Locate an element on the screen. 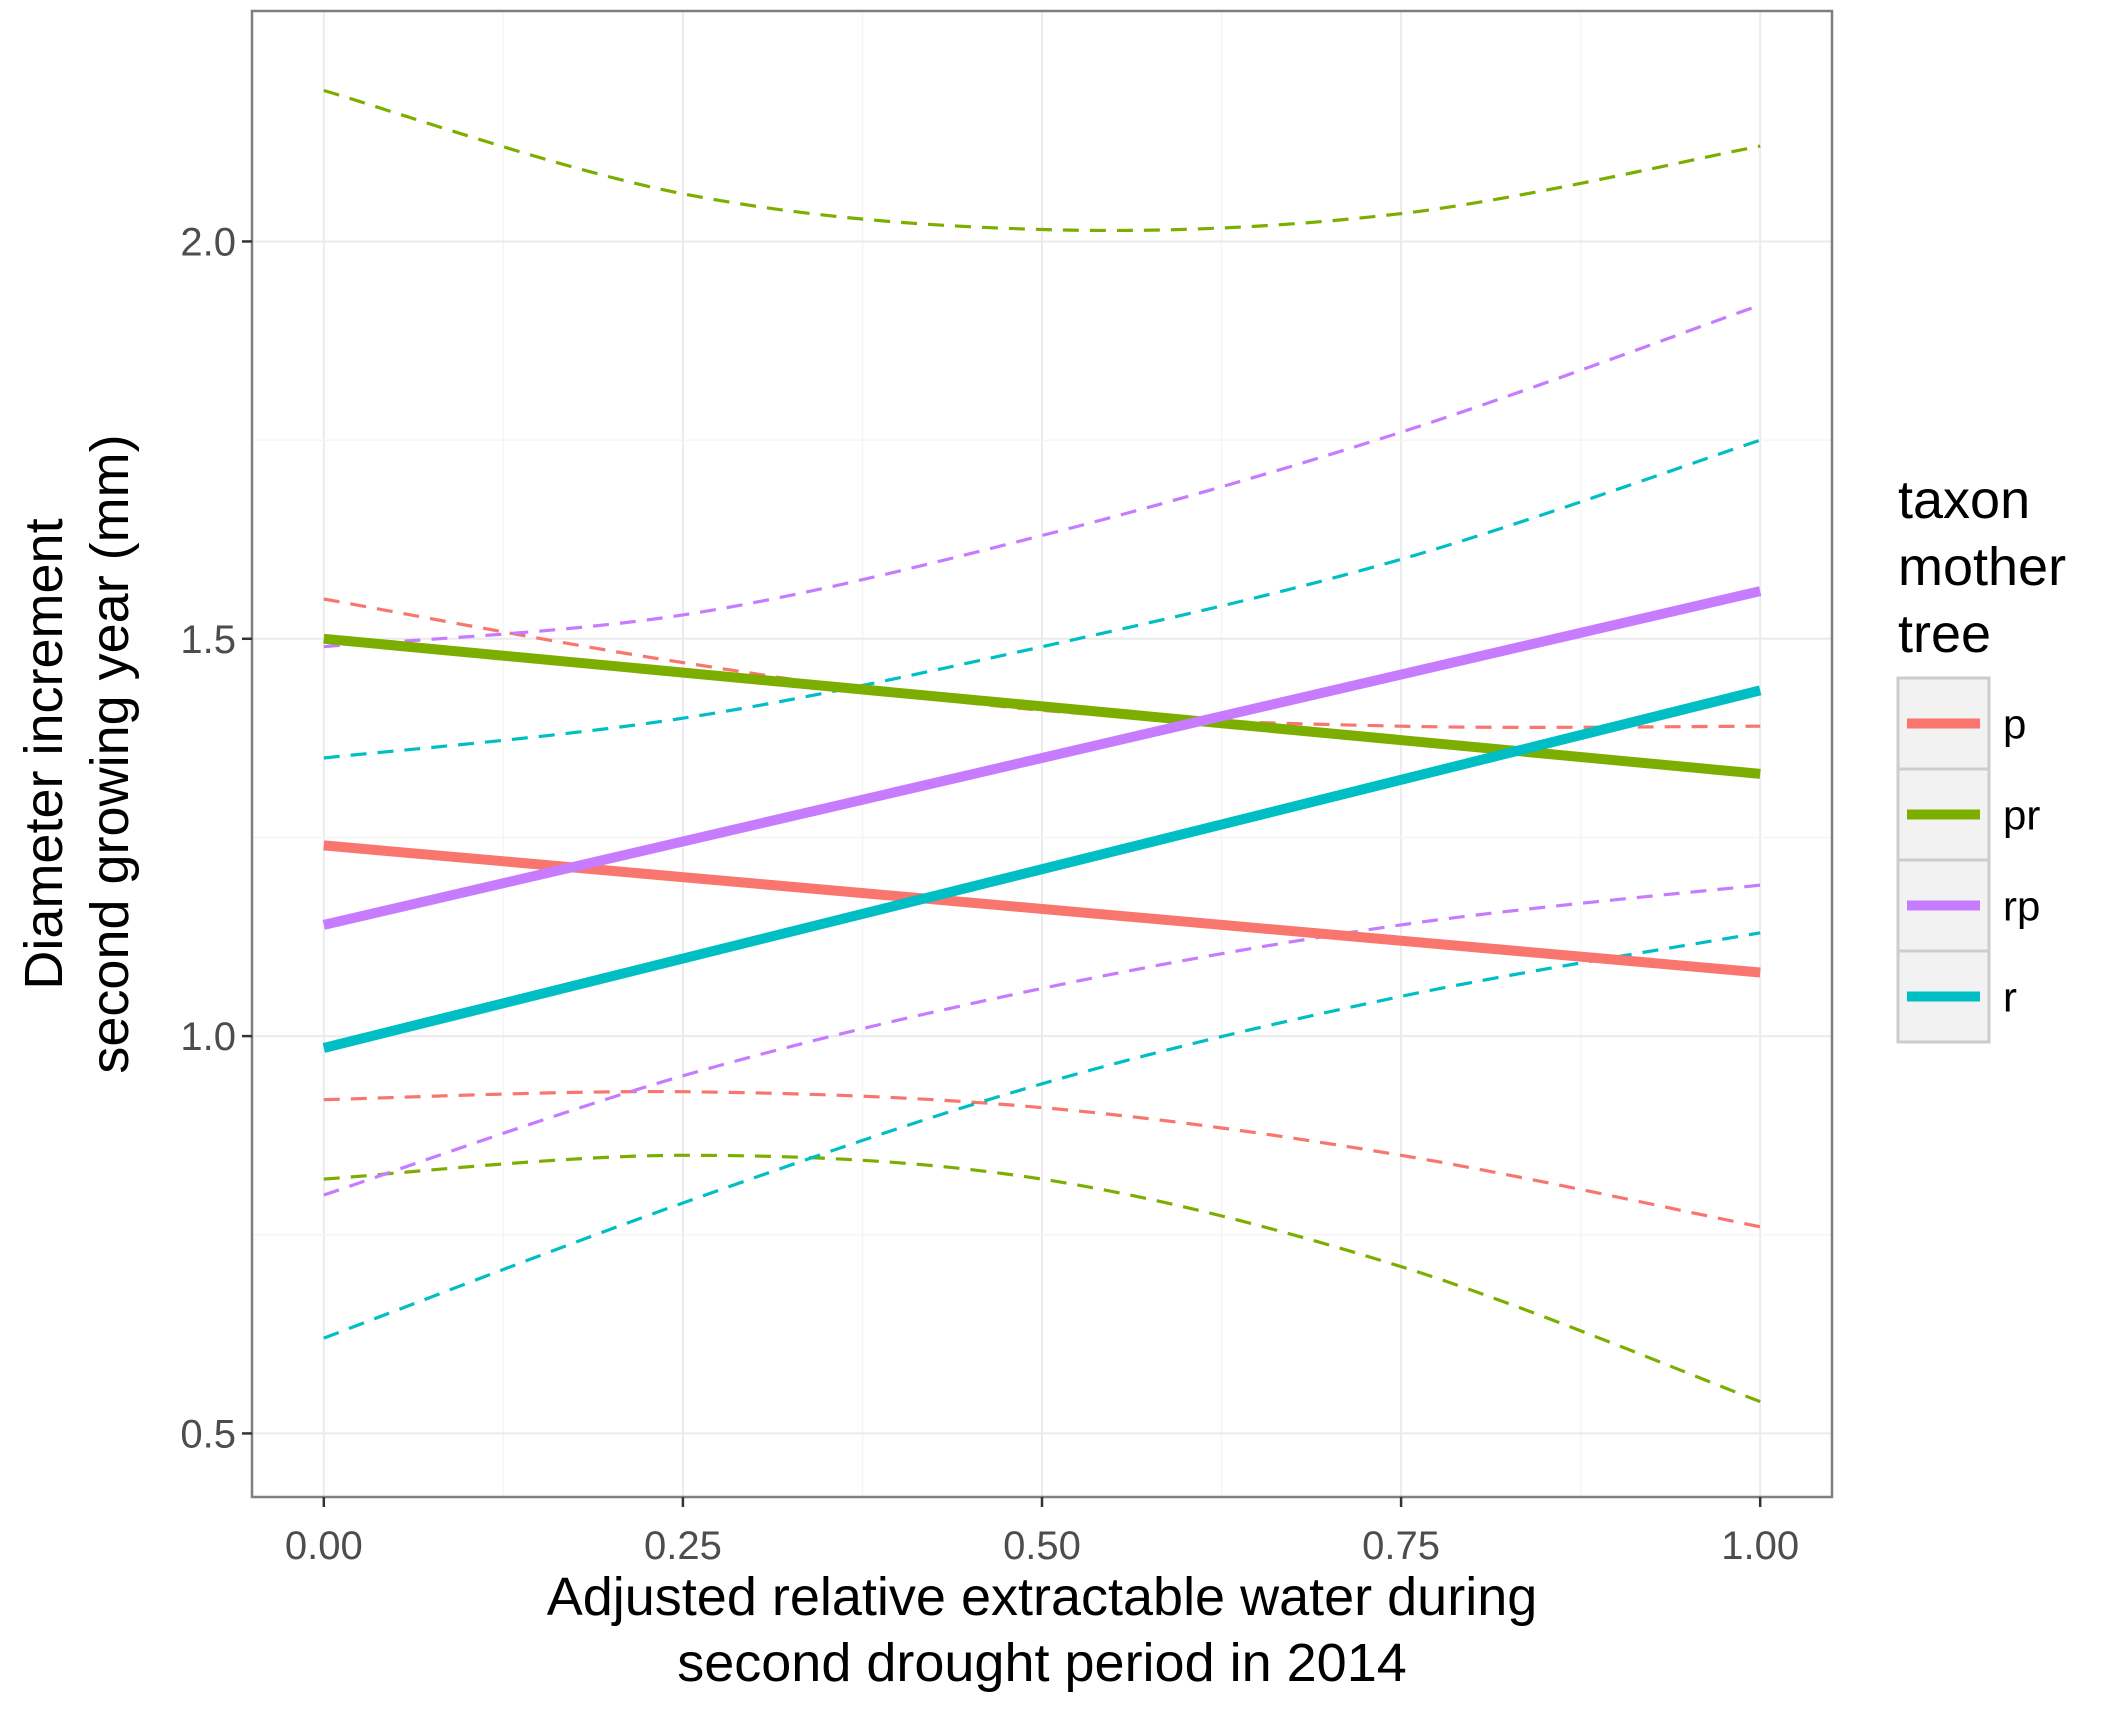  legend-label-rp: rp is located at coordinates (2021, 906).